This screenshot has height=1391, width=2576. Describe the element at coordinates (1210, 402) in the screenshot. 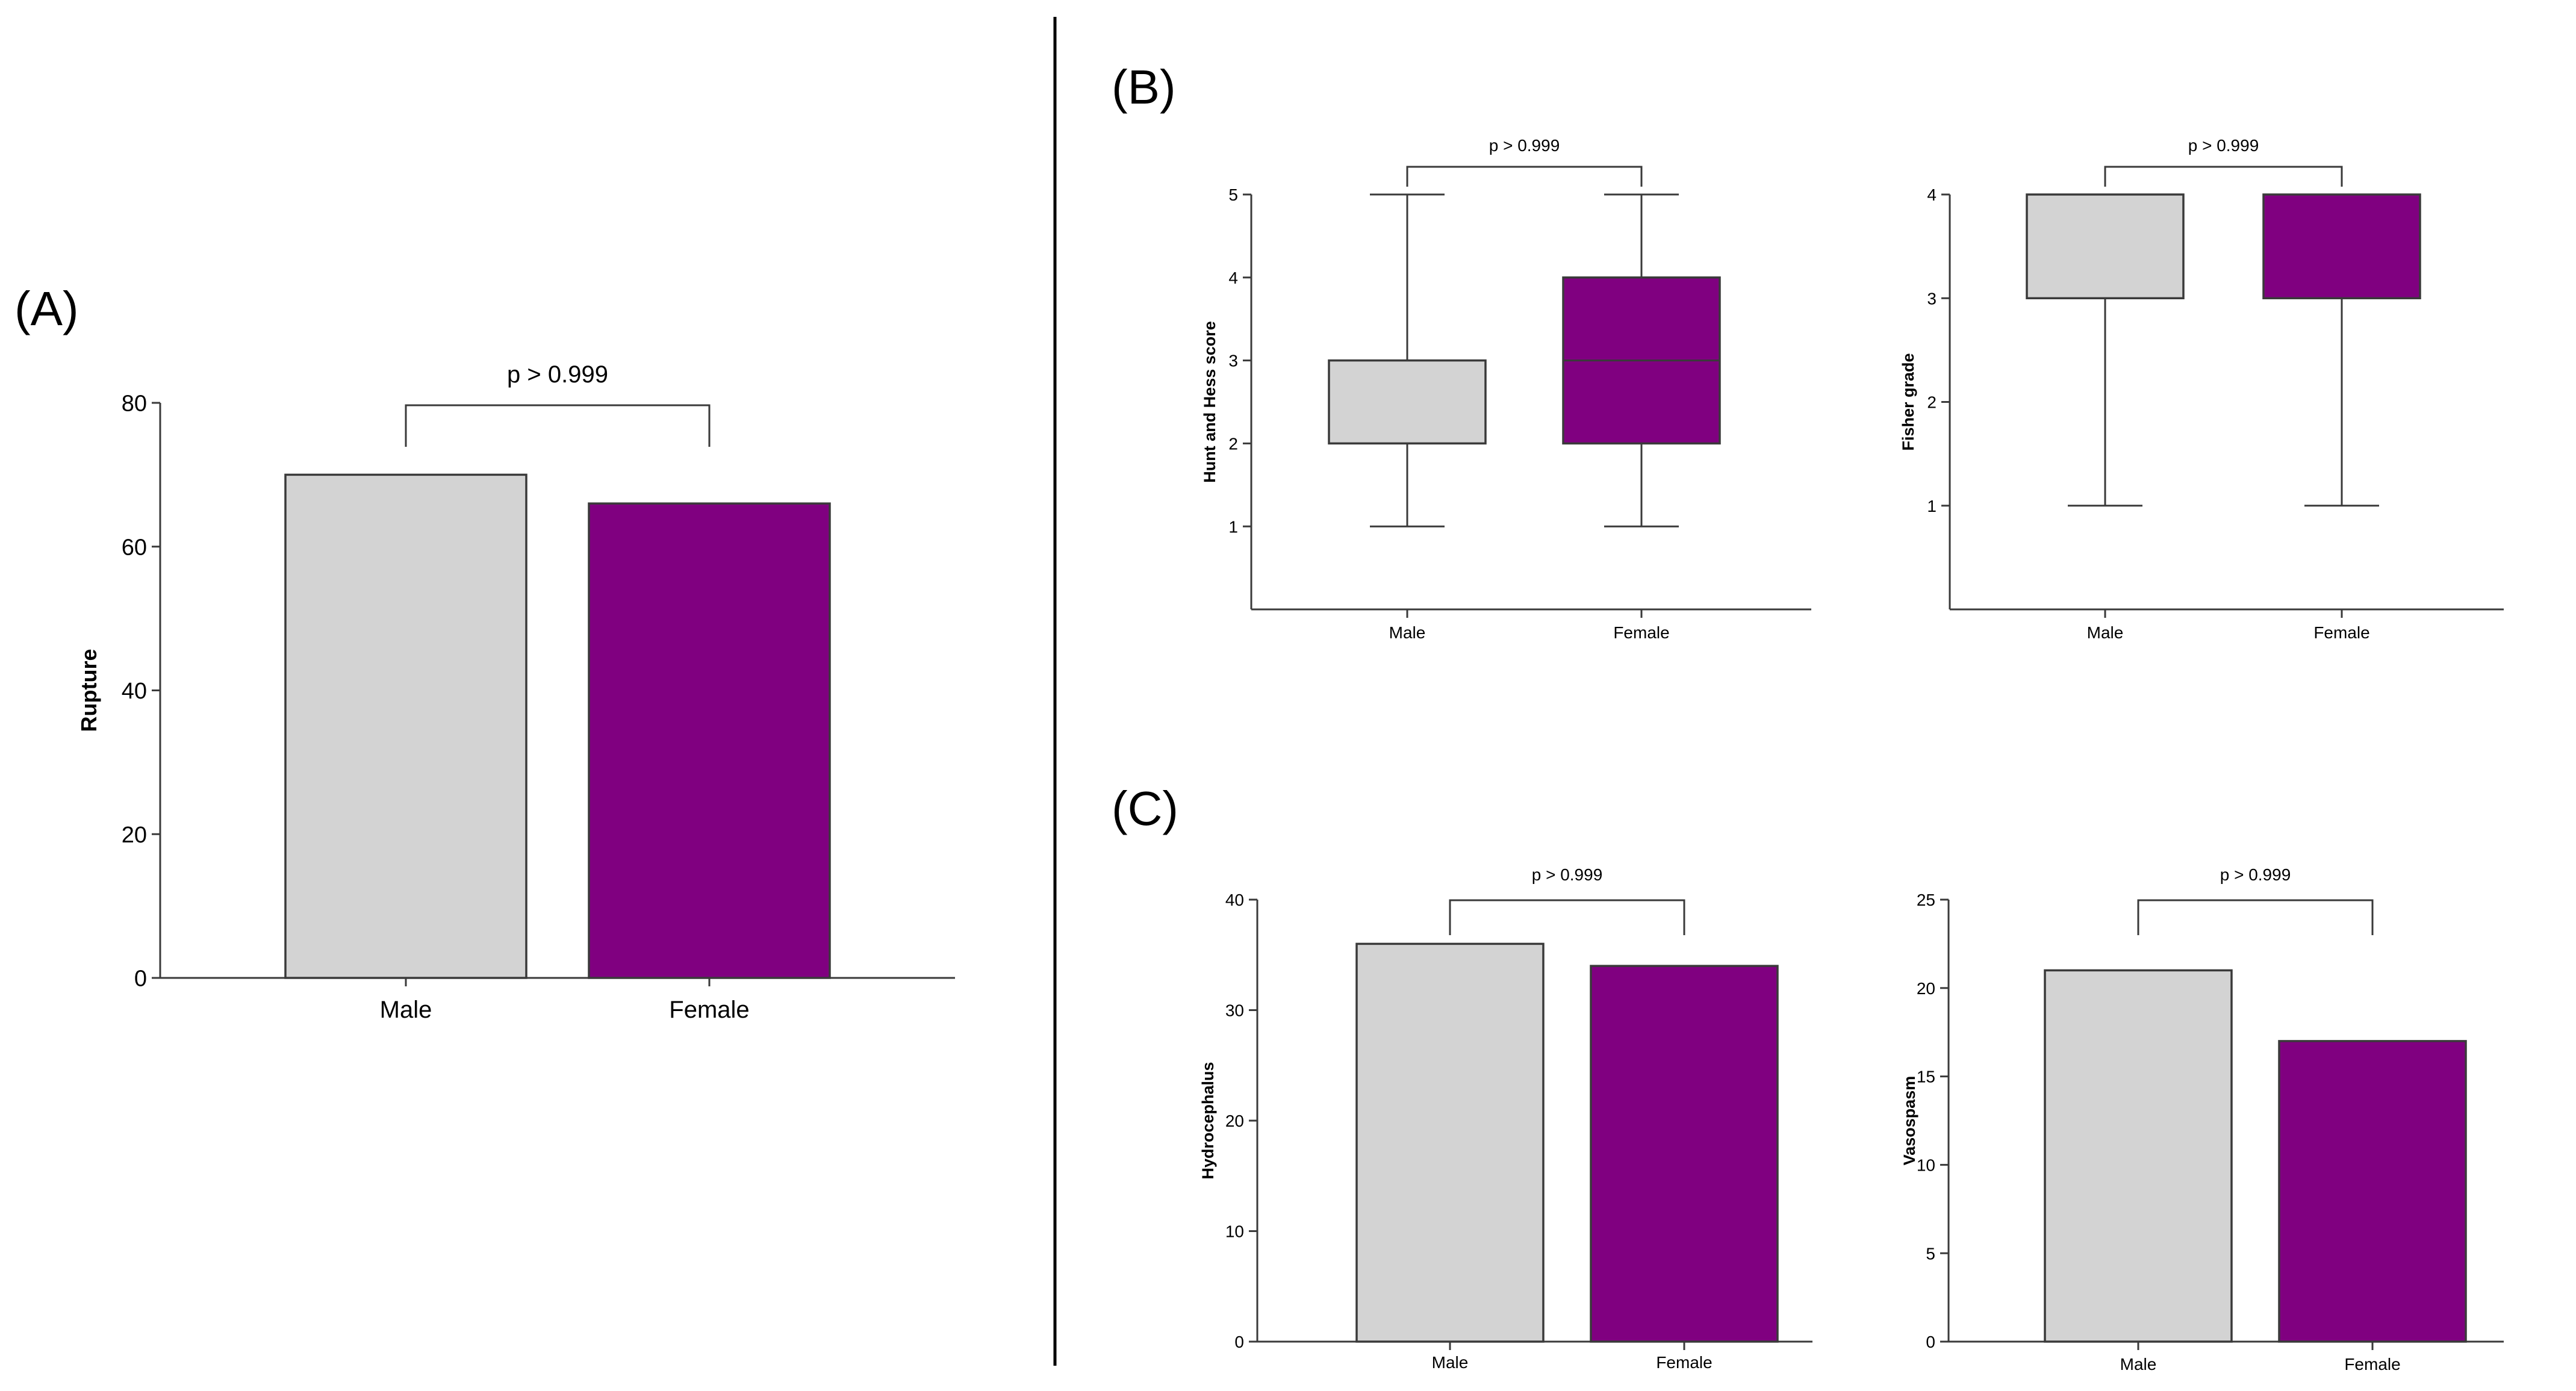

I see `y-axis-label: Hunt and Hess score` at that location.